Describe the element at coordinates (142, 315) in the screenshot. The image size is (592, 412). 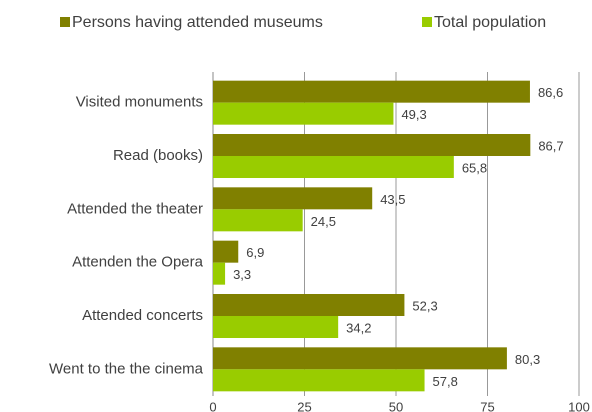
I see `category-label: Attended concerts` at that location.